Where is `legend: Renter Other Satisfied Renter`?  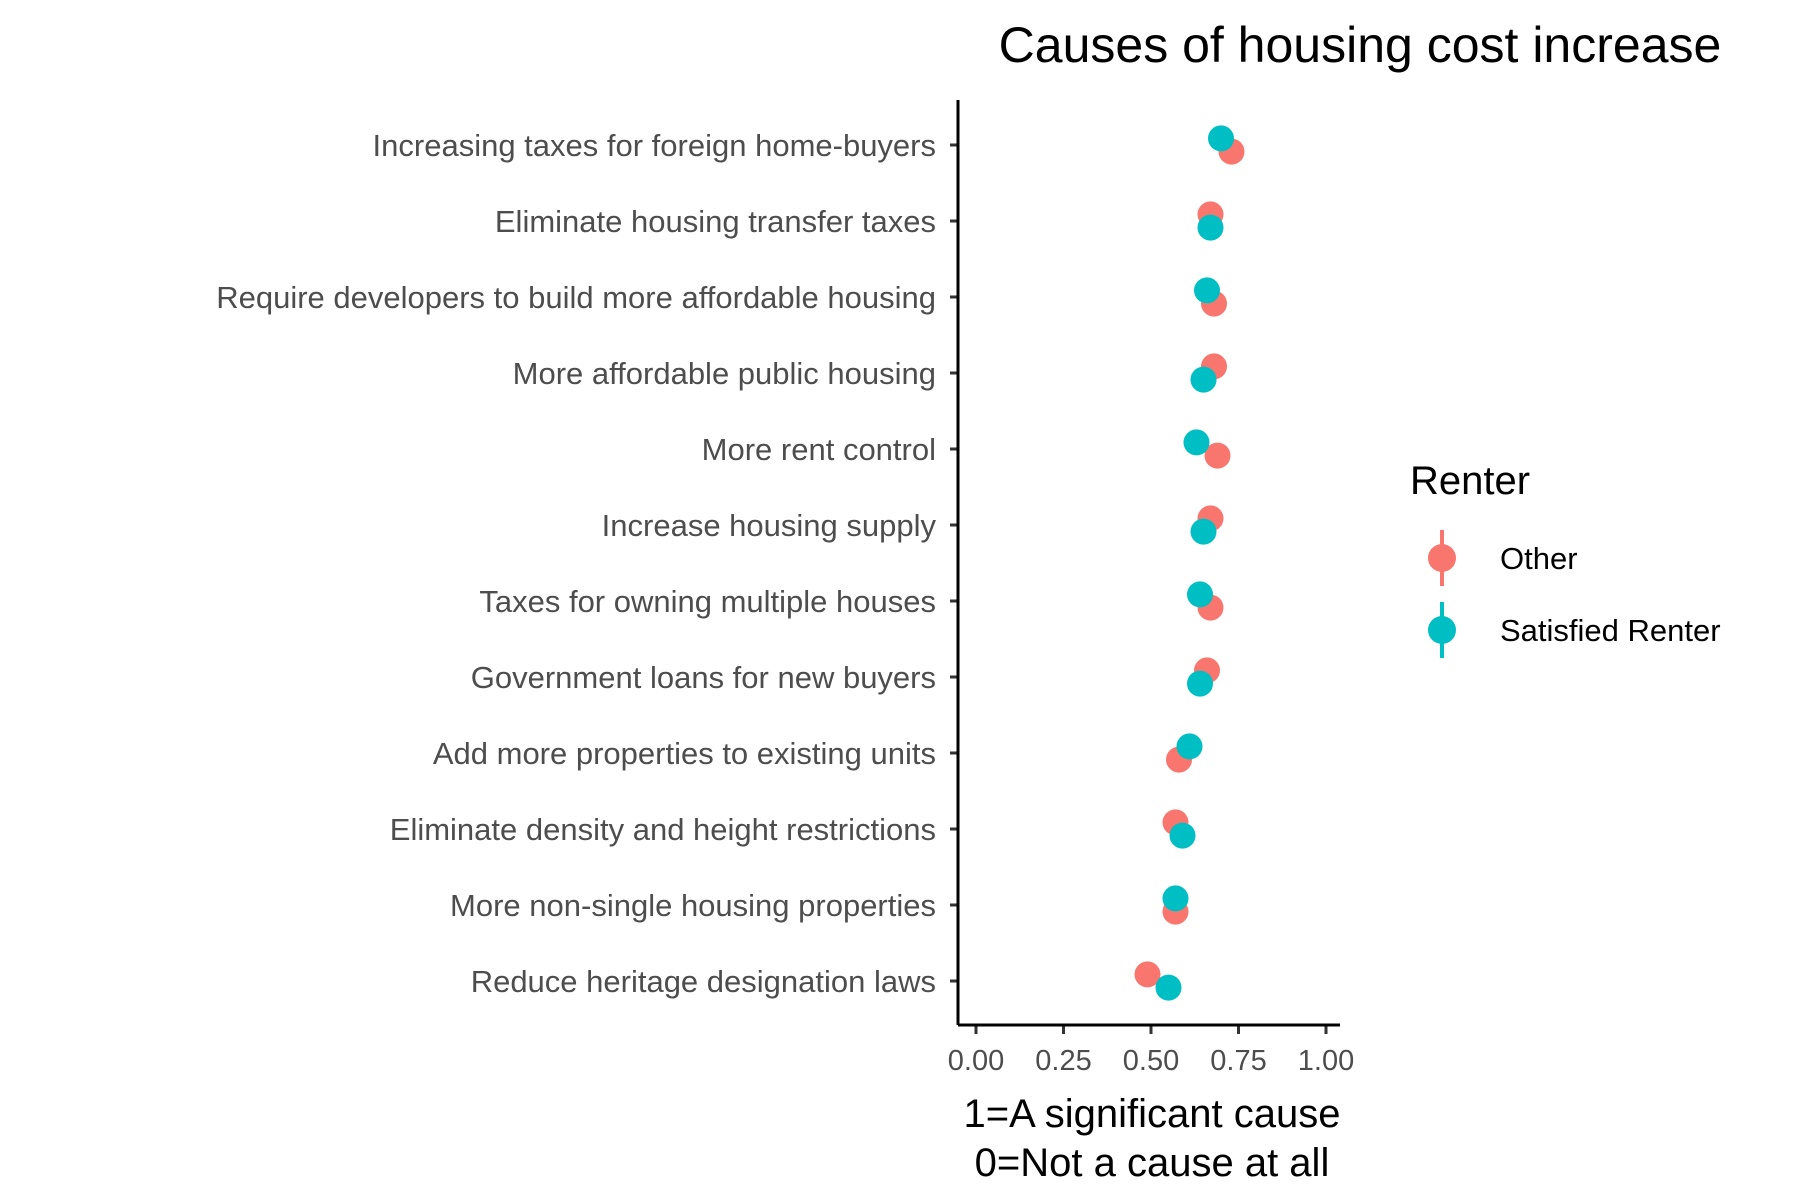 legend: Renter Other Satisfied Renter is located at coordinates (1565, 558).